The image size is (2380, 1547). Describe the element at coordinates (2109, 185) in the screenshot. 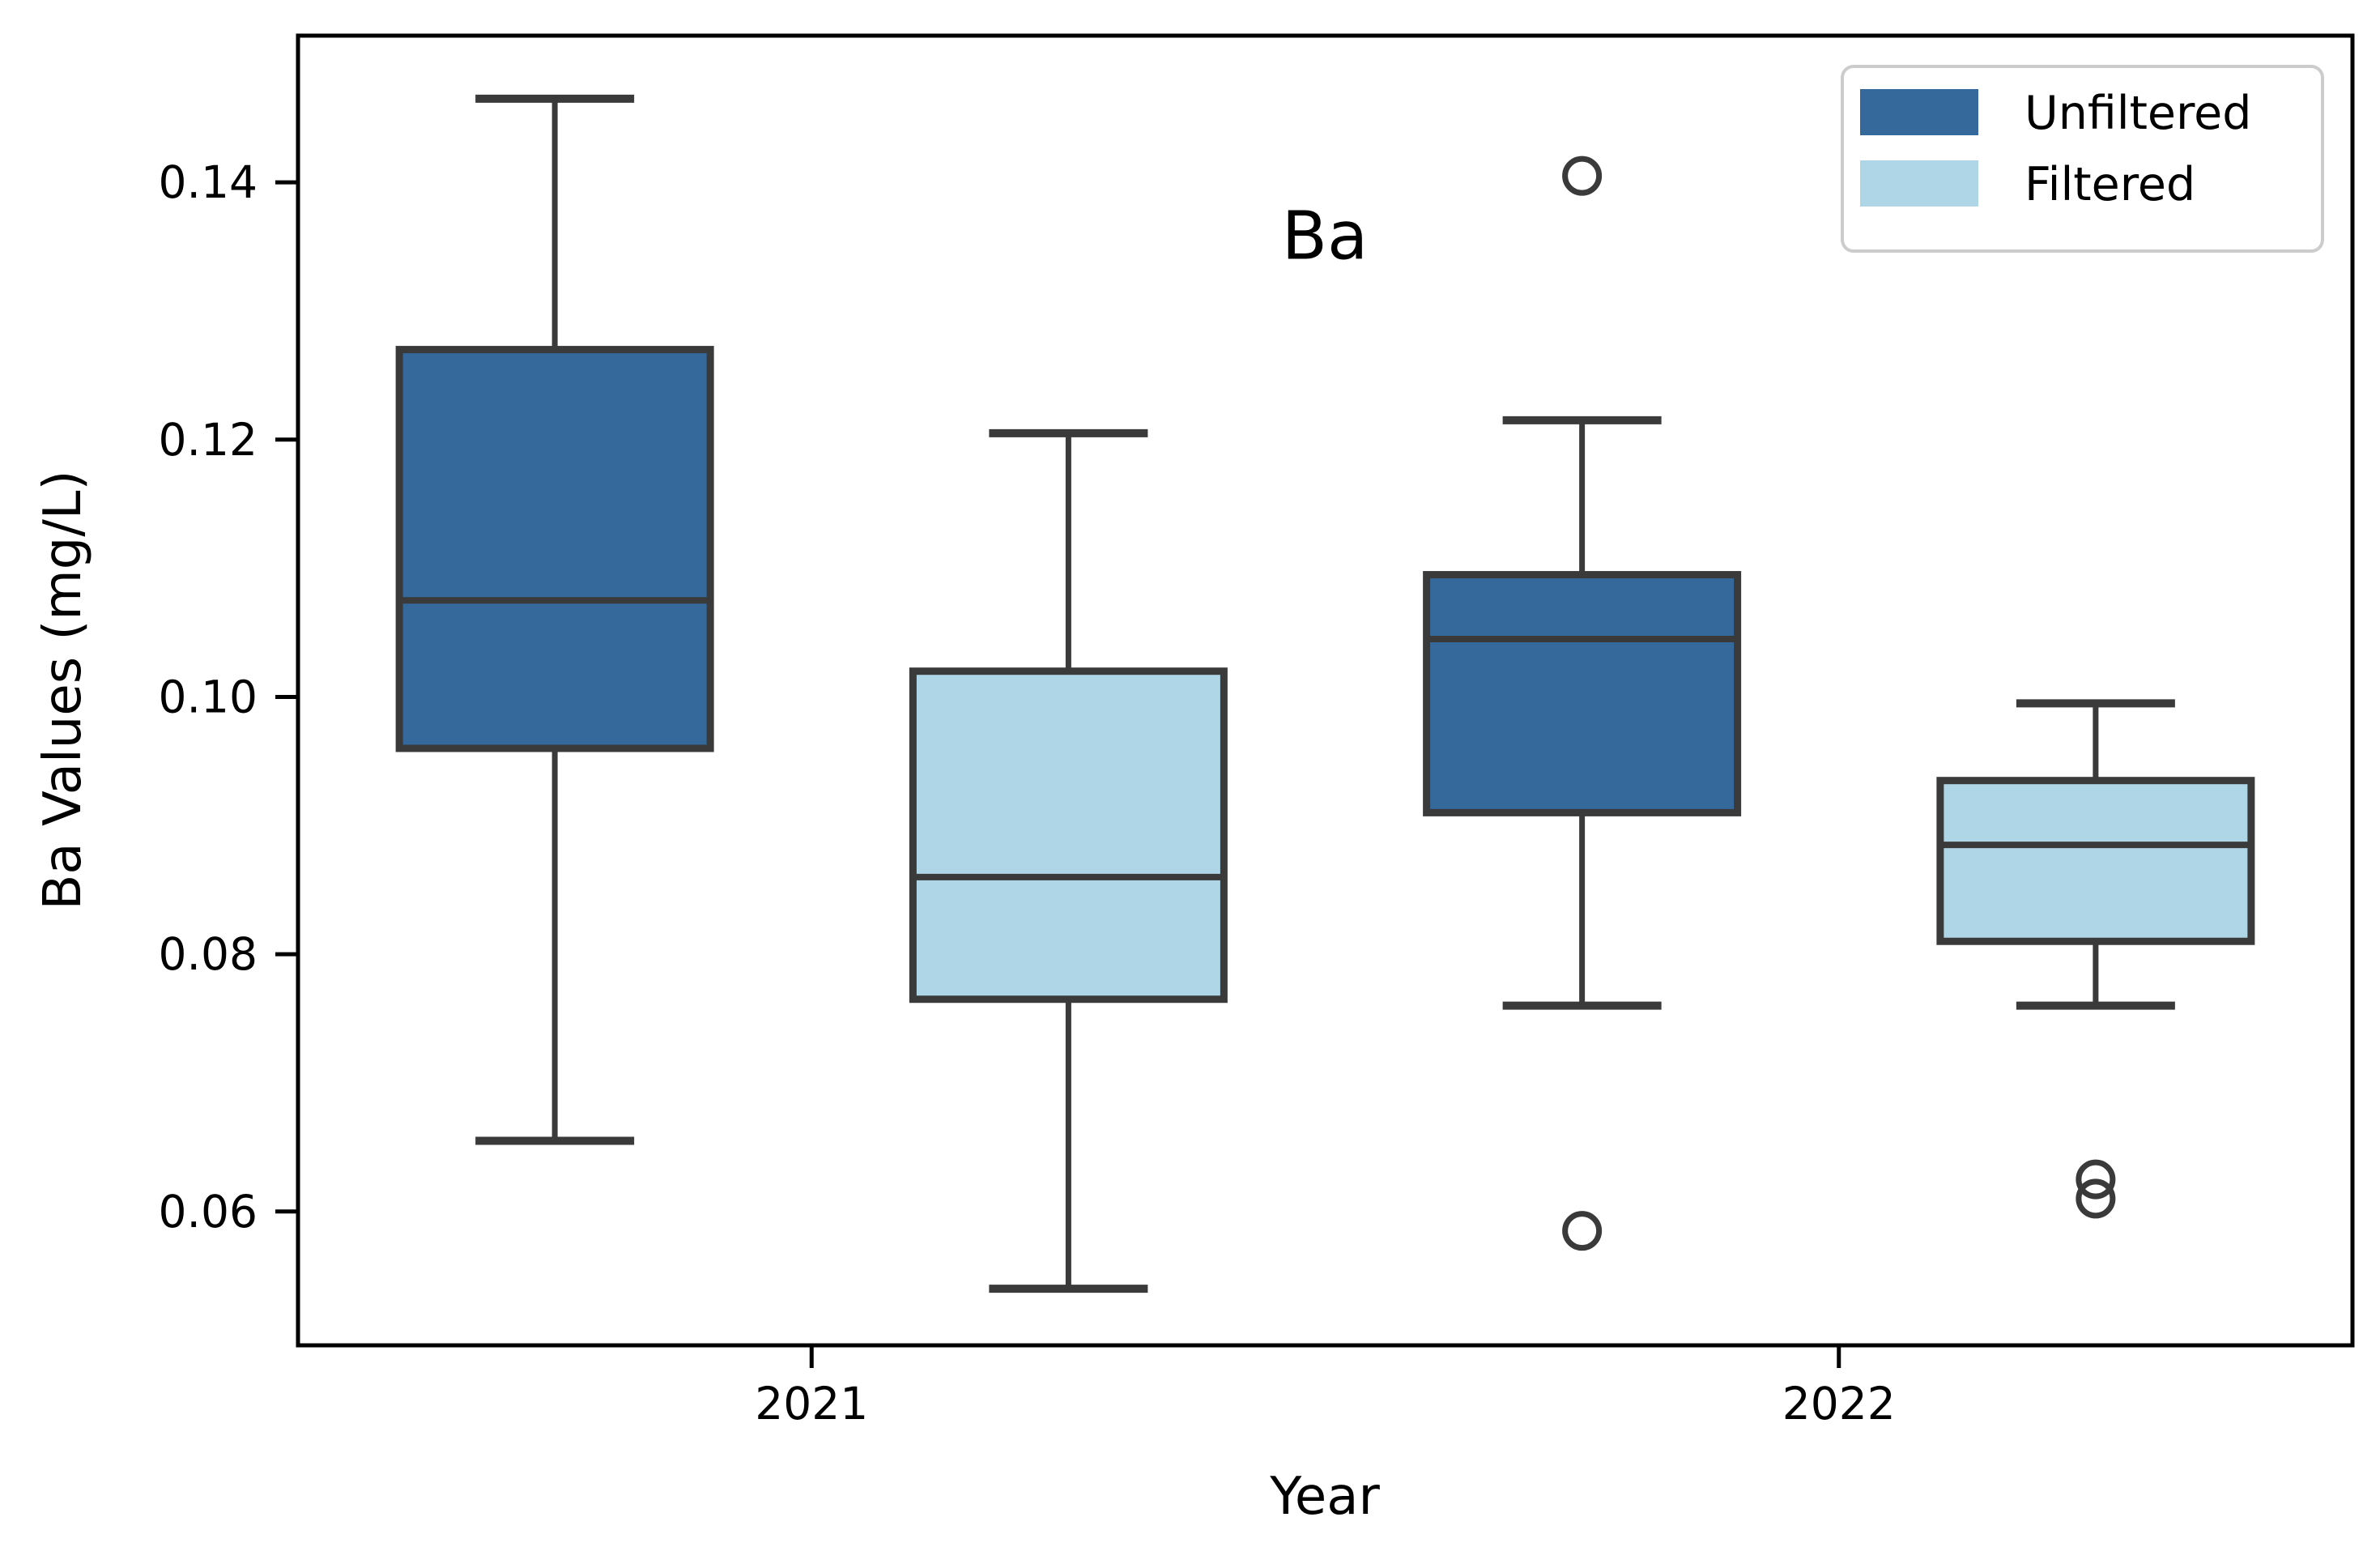

I see `legend-label-filtered: Filtered` at that location.